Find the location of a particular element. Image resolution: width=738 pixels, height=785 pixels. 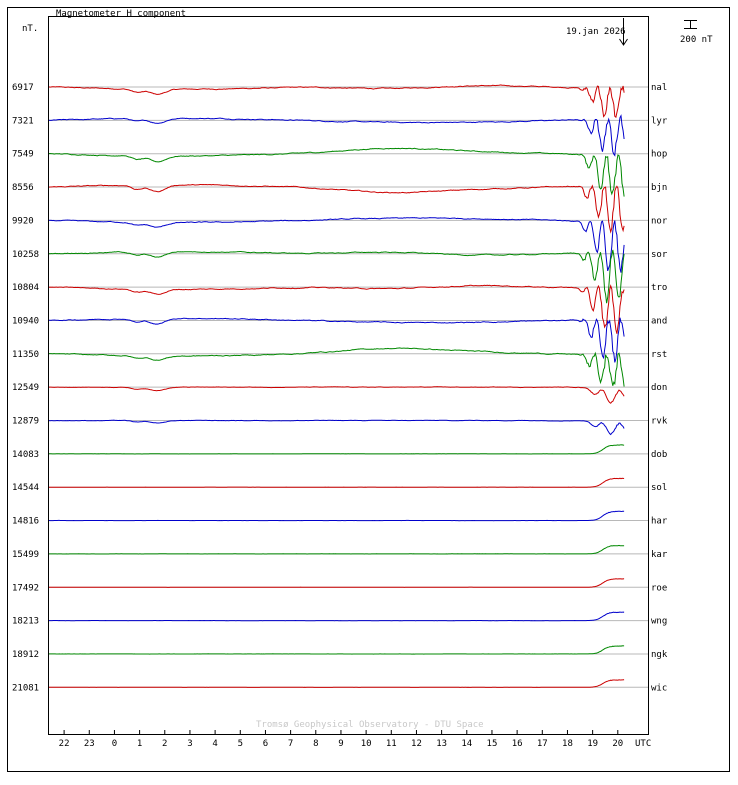

trace-lyr is located at coordinates (336, 135).